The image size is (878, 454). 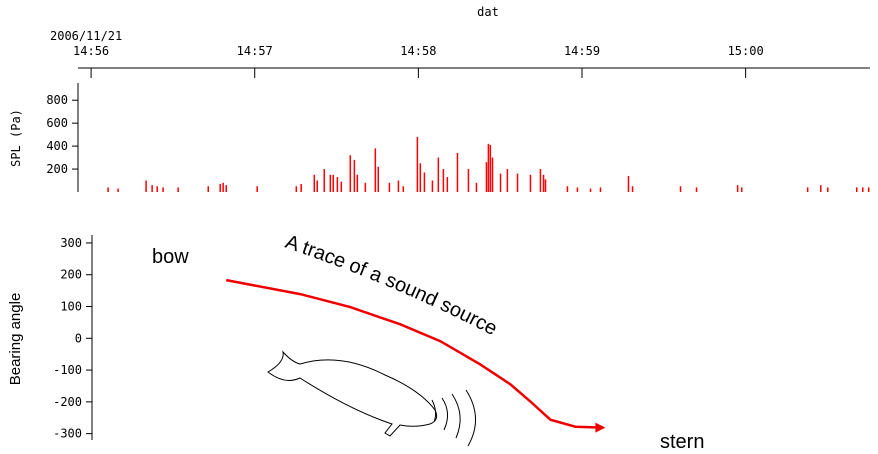 What do you see at coordinates (57, 100) in the screenshot?
I see `y-tick-label: 800` at bounding box center [57, 100].